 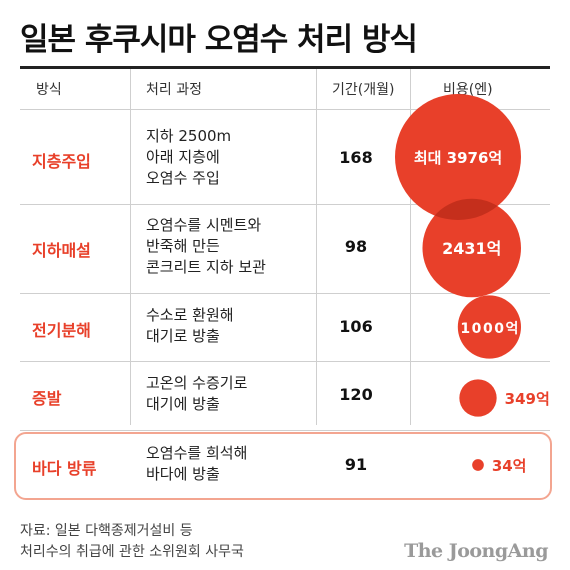 I want to click on process-line: 아래 지층에, so click(x=183, y=157).